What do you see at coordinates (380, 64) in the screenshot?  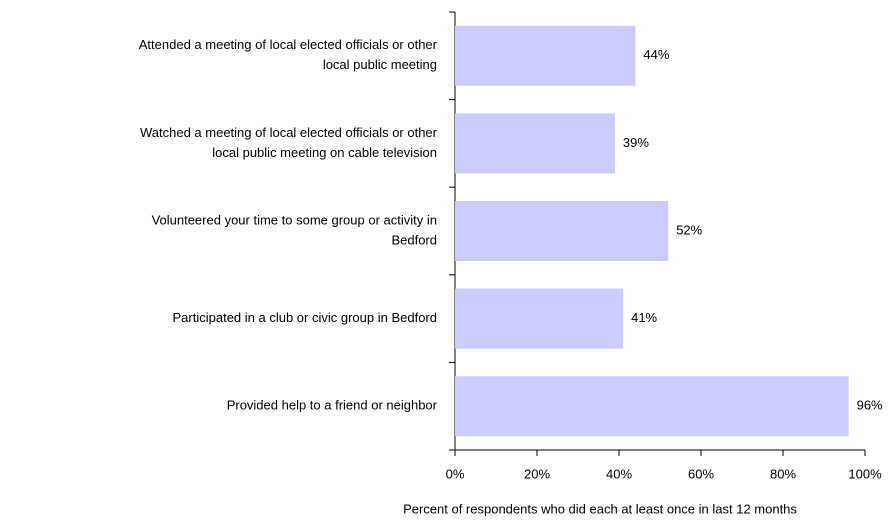 I see `y-tick-label: local public meeting` at bounding box center [380, 64].